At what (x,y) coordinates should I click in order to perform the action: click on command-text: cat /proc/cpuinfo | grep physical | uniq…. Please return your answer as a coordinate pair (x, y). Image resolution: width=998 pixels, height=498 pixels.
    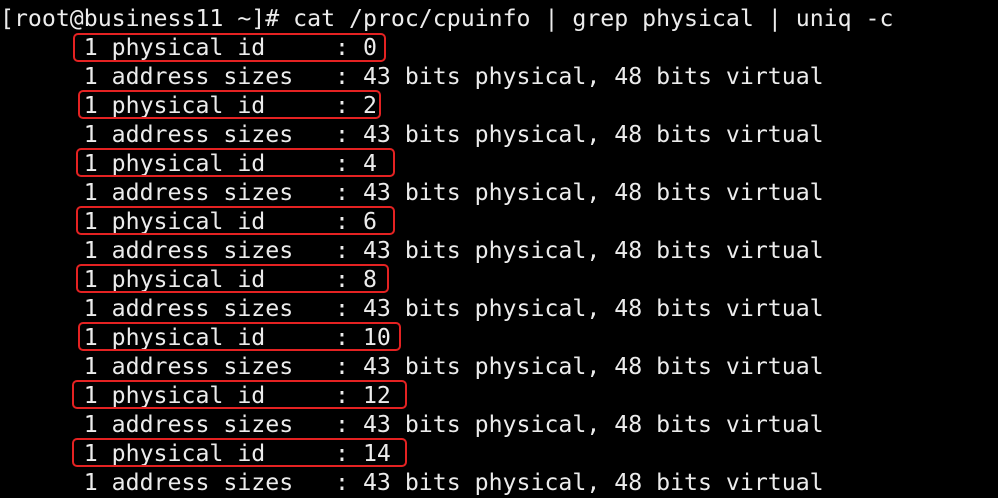
    Looking at the image, I should click on (593, 18).